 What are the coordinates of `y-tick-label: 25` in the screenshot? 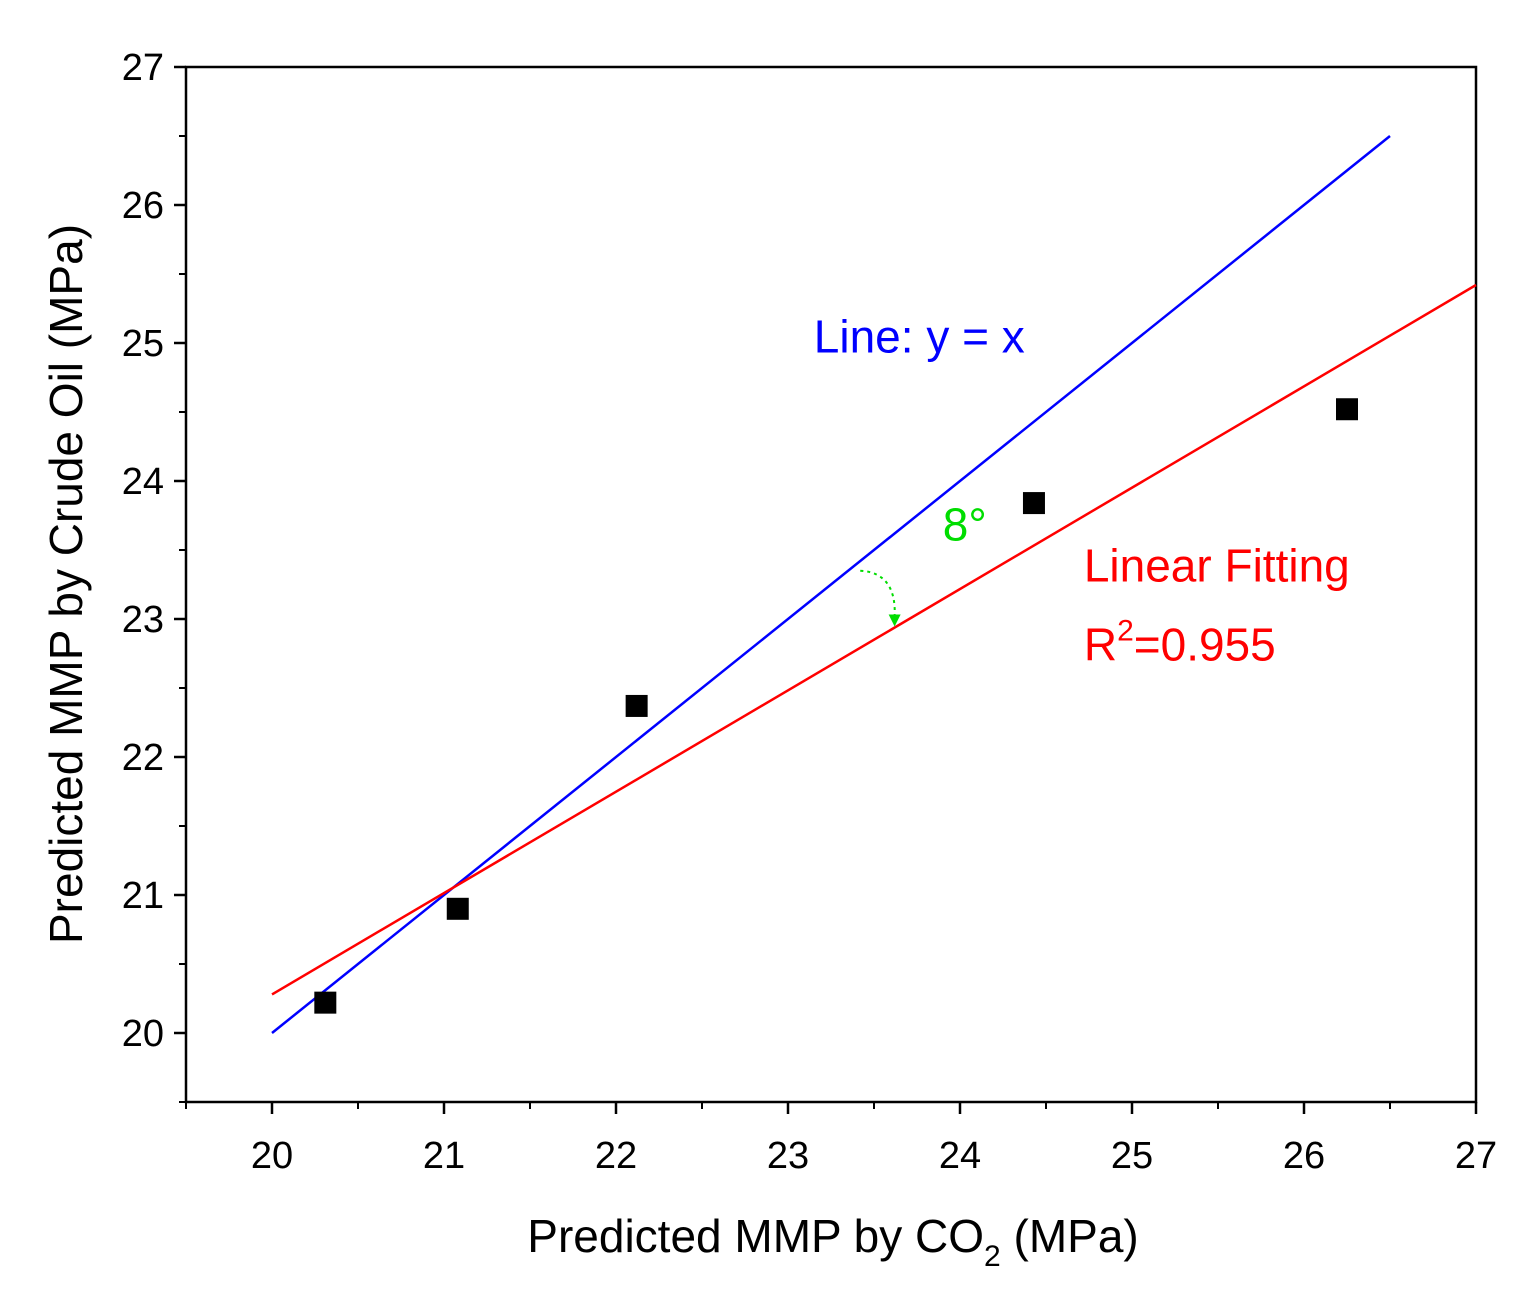 It's located at (143, 344).